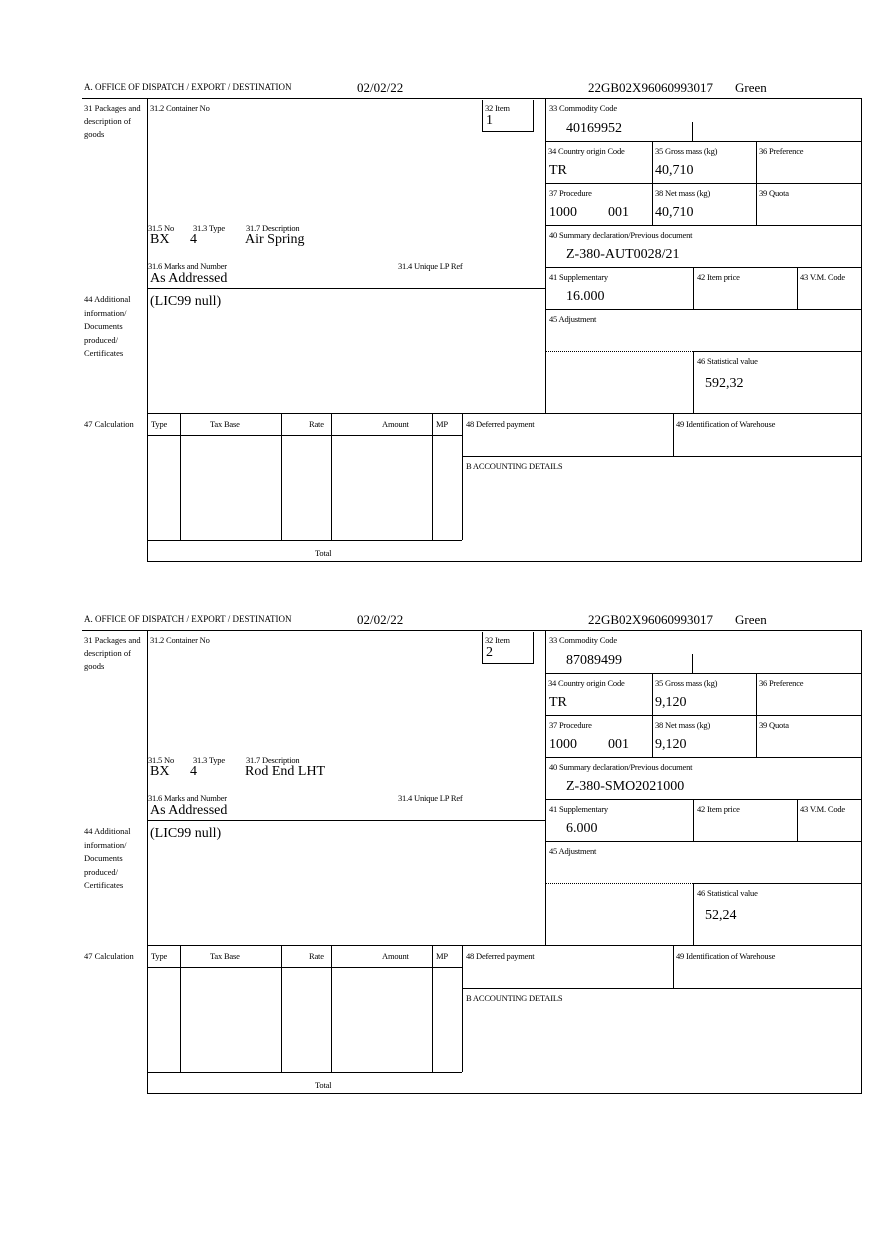 Image resolution: width=882 pixels, height=1250 pixels. I want to click on commodity-code-label: 33 Commodity Code, so click(583, 640).